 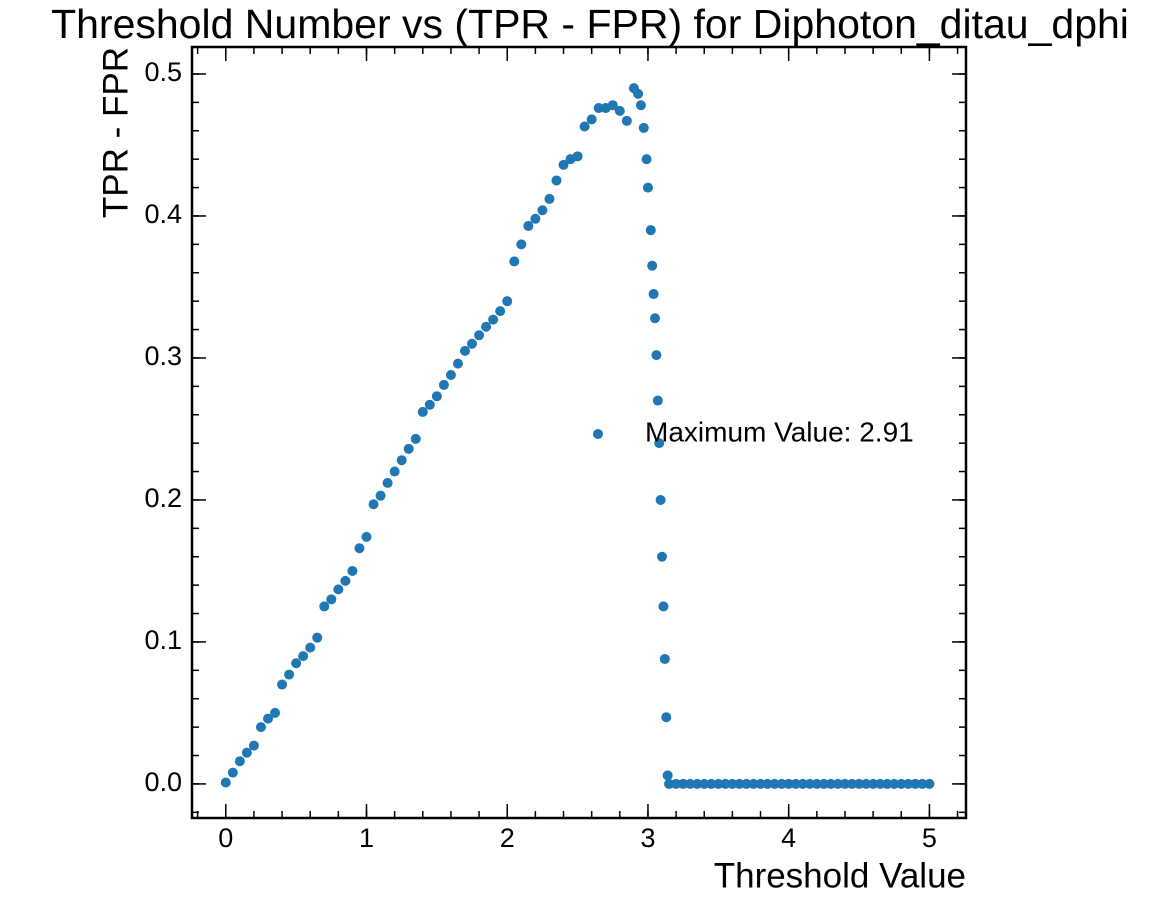 I want to click on x-tick-label: 2, so click(x=507, y=838).